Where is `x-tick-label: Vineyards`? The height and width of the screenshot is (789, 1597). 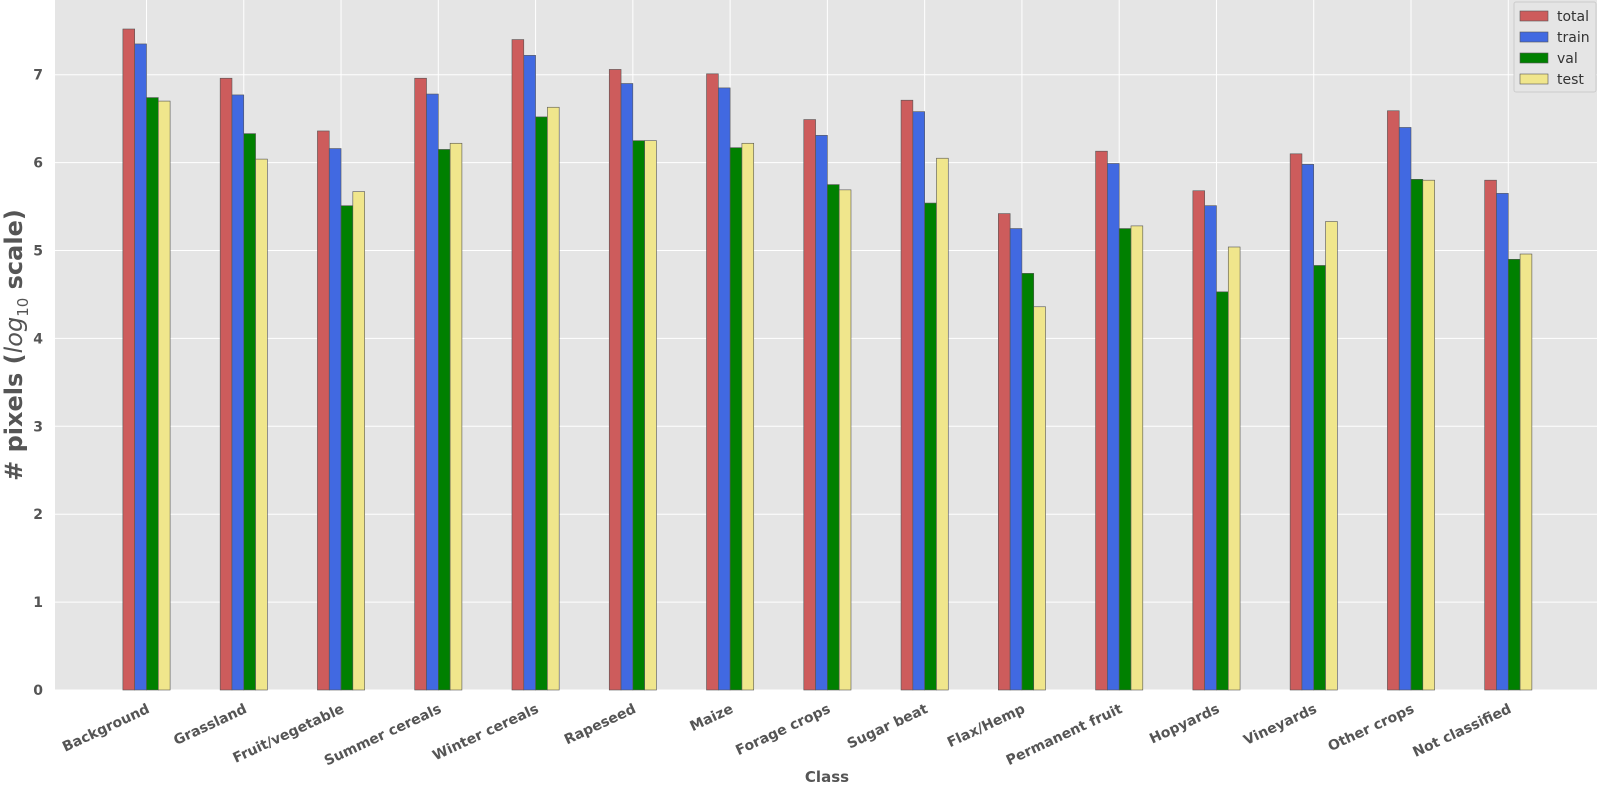
x-tick-label: Vineyards is located at coordinates (1280, 725).